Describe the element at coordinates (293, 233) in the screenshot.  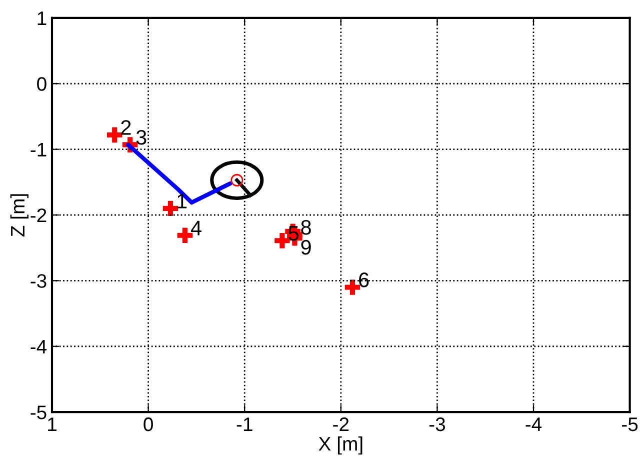
I see `annotation: 5` at that location.